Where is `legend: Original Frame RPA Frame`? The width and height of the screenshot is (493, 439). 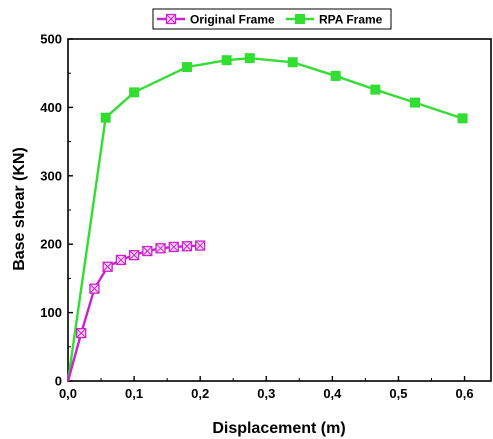 legend: Original Frame RPA Frame is located at coordinates (272, 19).